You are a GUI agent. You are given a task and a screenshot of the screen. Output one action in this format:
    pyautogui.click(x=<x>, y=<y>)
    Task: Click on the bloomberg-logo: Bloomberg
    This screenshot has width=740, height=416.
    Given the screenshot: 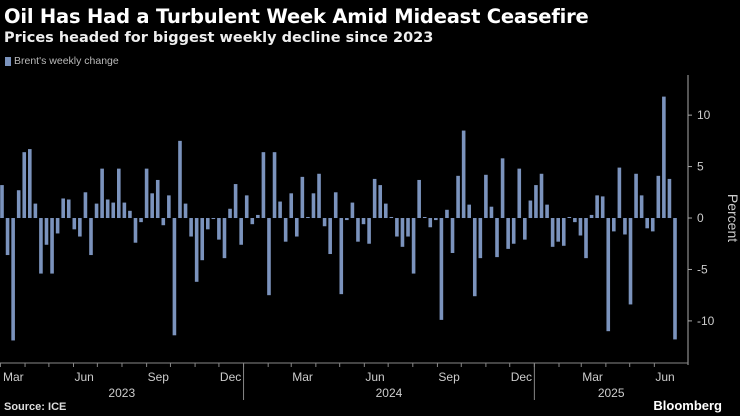 What is the action you would take?
    pyautogui.click(x=687, y=405)
    